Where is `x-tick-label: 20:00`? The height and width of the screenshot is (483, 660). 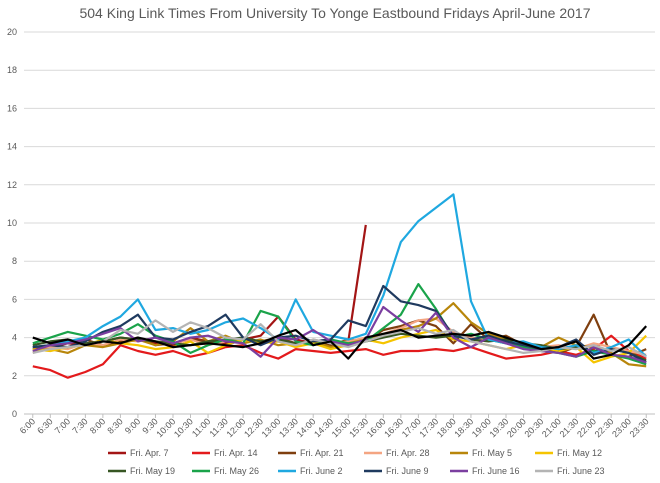
x-tick-label: 20:00 is located at coordinates (516, 427).